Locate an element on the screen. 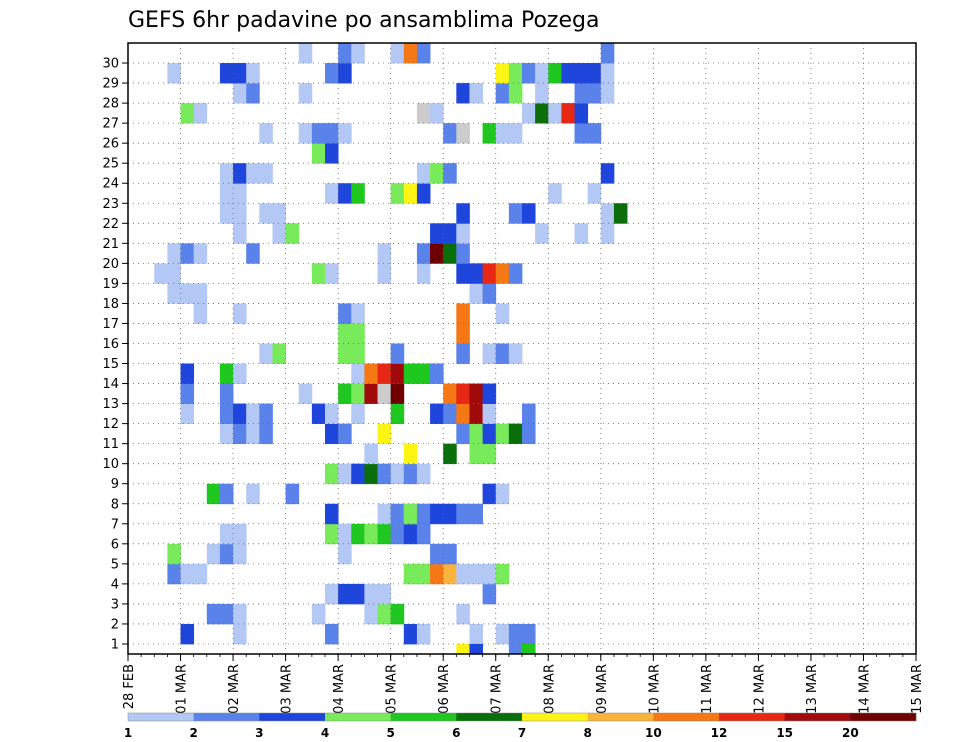 The image size is (960, 742). y-tick-label: 14 is located at coordinates (110, 384).